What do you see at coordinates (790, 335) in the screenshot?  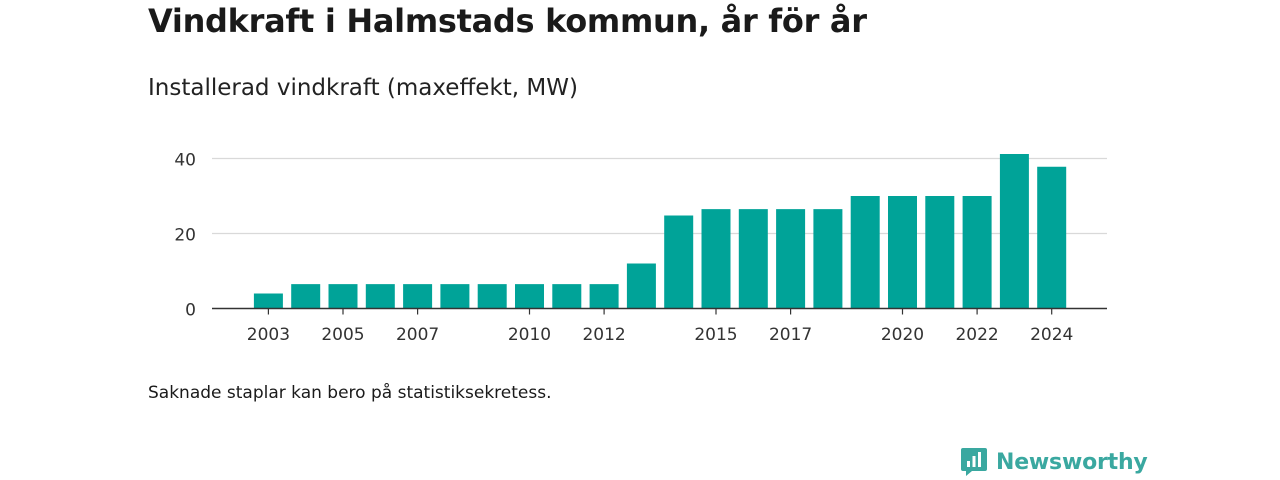 I see `x-tick-label: 2017` at bounding box center [790, 335].